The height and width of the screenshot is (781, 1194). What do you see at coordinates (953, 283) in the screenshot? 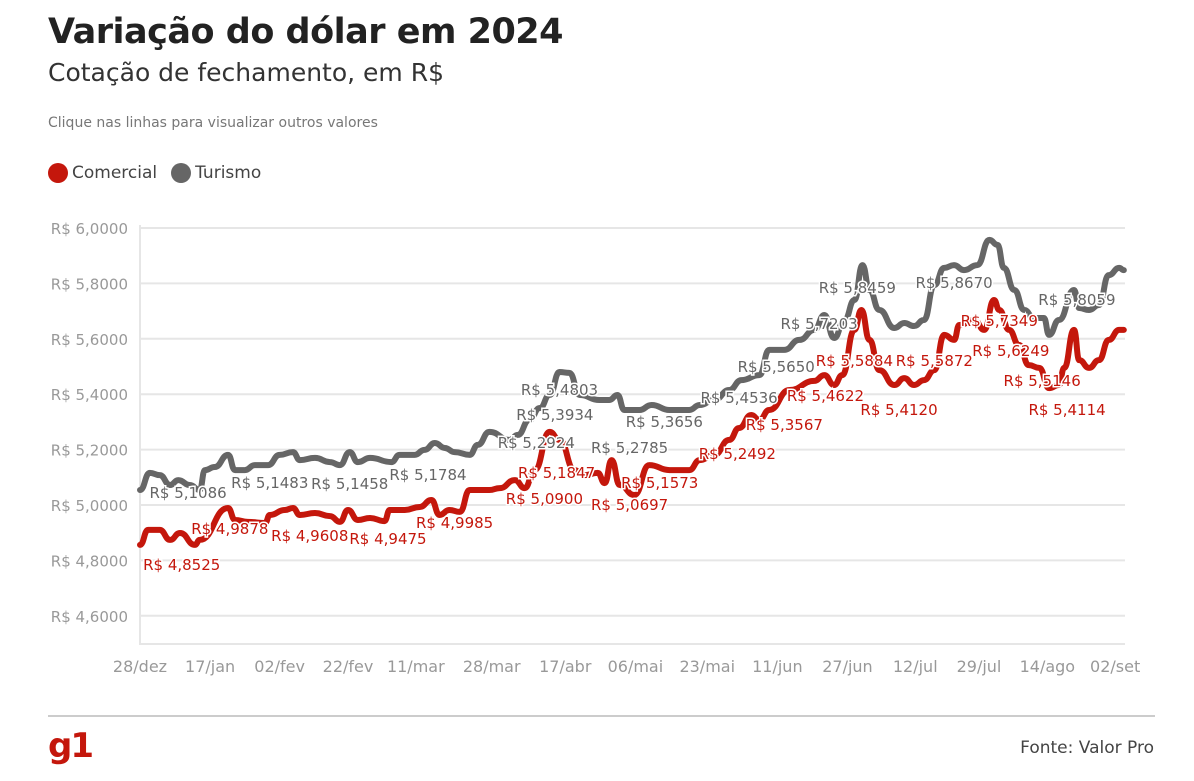
I see `data-label-turismo: R$ 5,8670` at bounding box center [953, 283].